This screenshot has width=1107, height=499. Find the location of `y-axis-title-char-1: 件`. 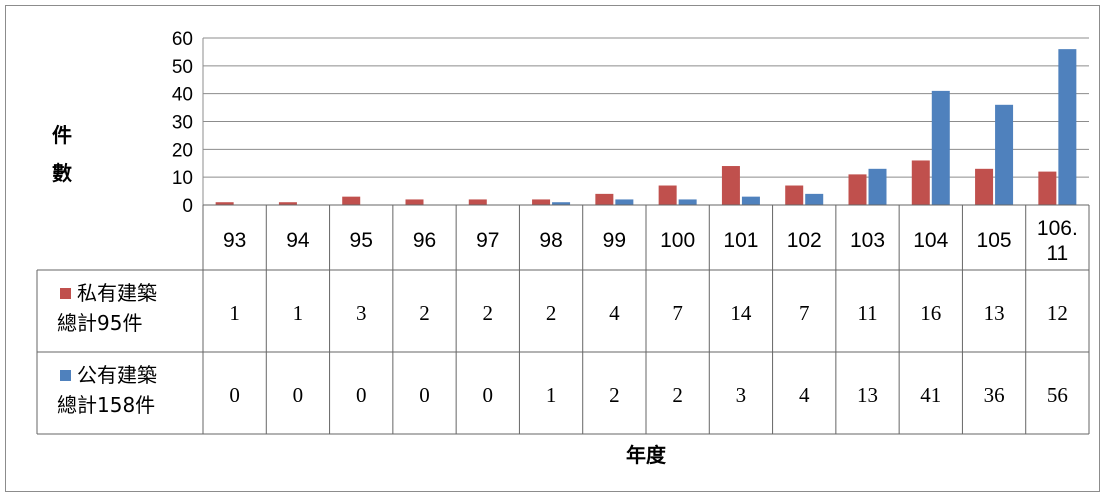

y-axis-title-char-1: 件 is located at coordinates (62, 135).